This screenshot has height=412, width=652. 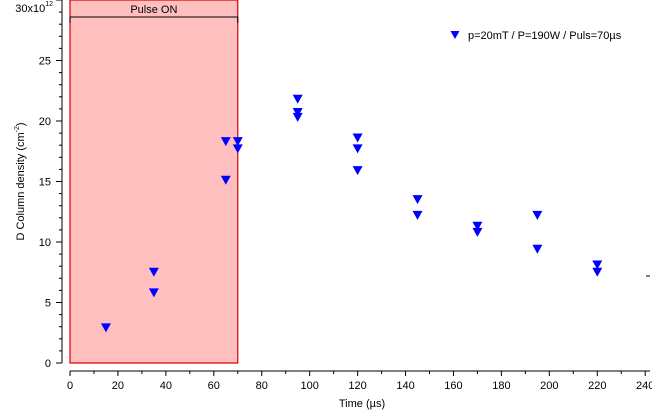 What do you see at coordinates (70, 386) in the screenshot?
I see `x-tick-label: 0` at bounding box center [70, 386].